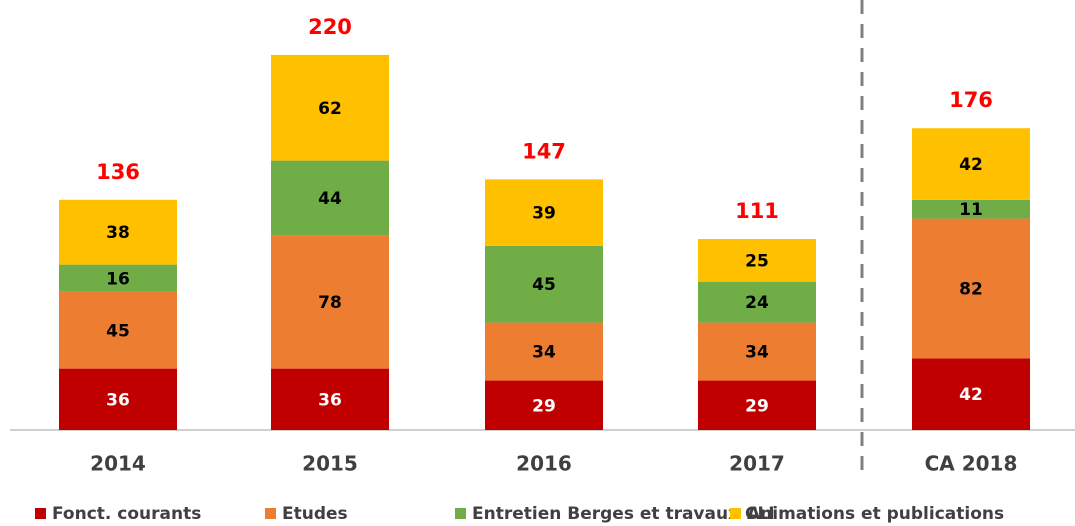 This screenshot has width=1075, height=526. What do you see at coordinates (315, 514) in the screenshot?
I see `legend-label: Etudes` at bounding box center [315, 514].